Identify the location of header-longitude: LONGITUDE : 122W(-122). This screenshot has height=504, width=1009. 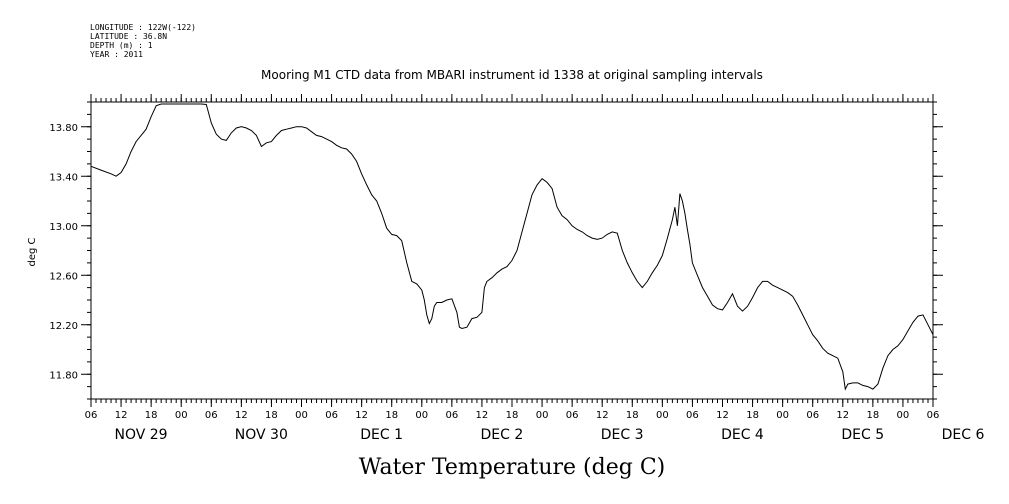
(143, 27).